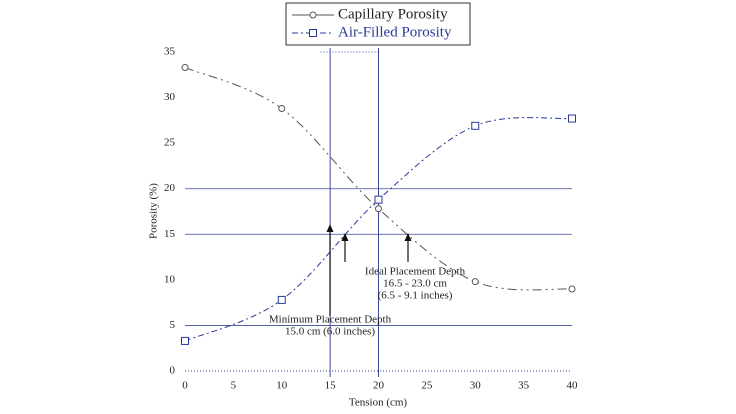 This screenshot has height=414, width=736. What do you see at coordinates (170, 52) in the screenshot?
I see `y-tick-label: 35` at bounding box center [170, 52].